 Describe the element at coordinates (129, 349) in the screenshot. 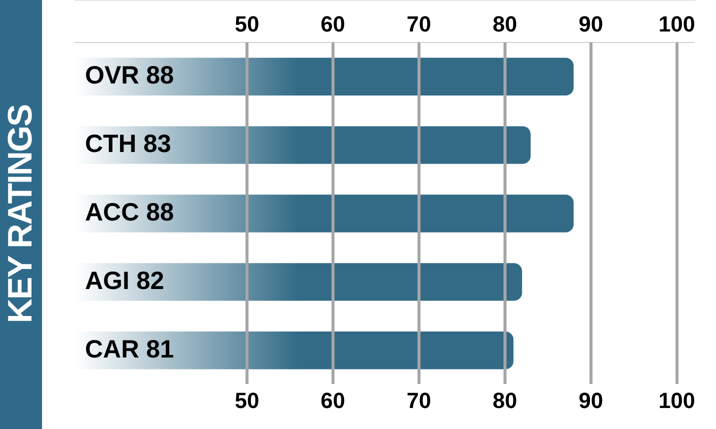

I see `y-tick-label: CAR 81` at that location.